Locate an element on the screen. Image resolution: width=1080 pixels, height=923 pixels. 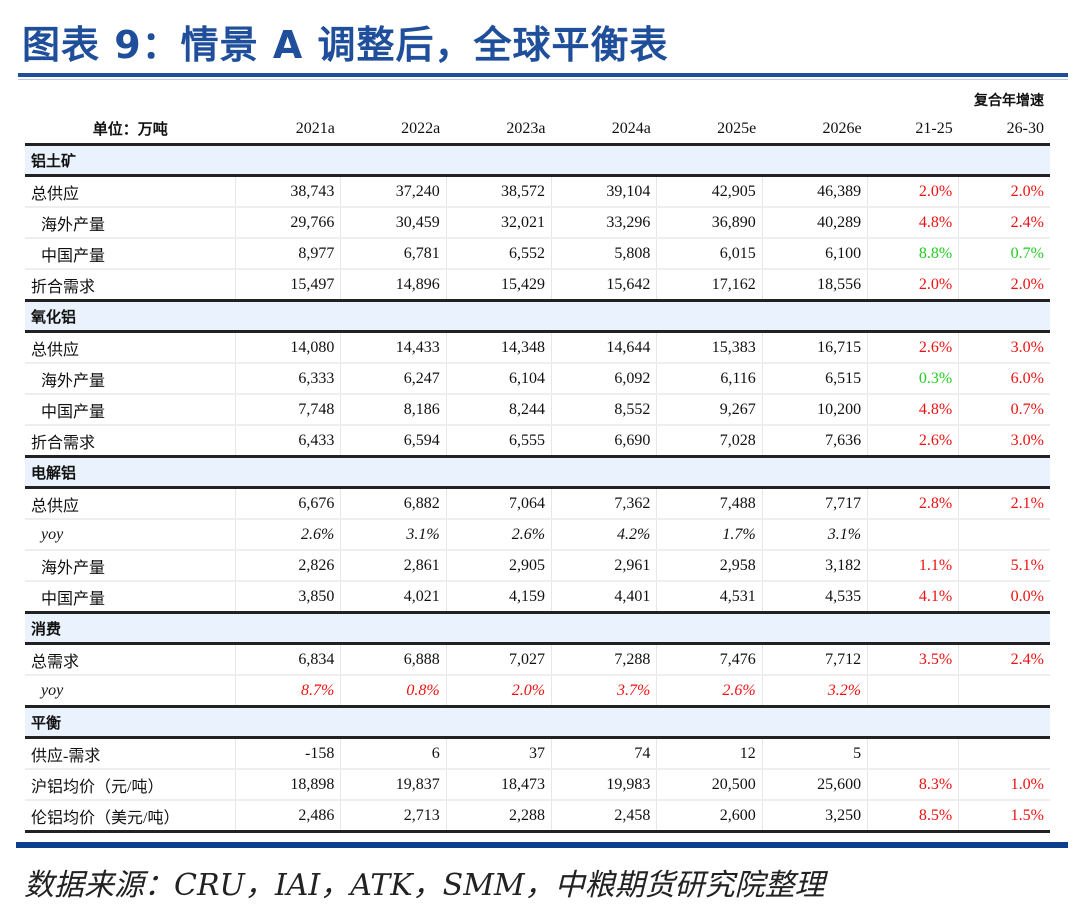
cagr-cell: 8.8% is located at coordinates (913, 254).